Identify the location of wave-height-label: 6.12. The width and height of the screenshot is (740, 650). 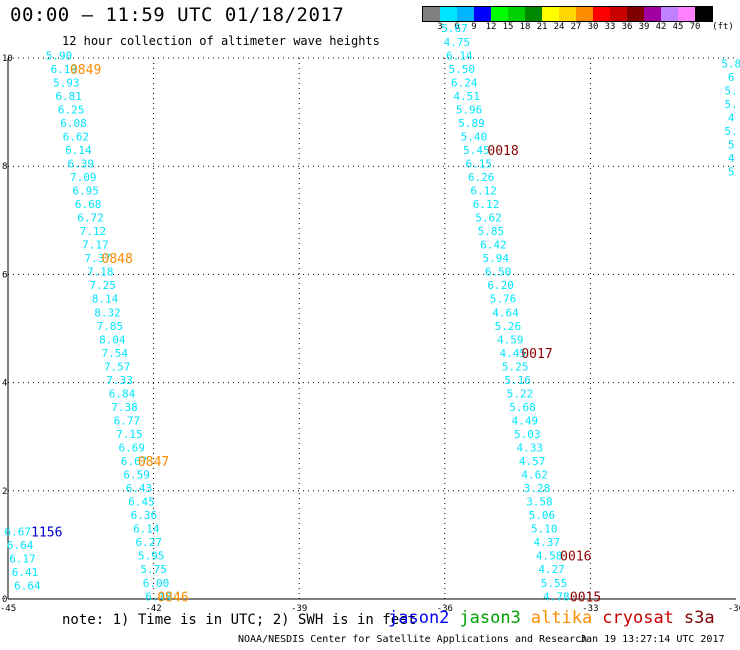
(486, 204).